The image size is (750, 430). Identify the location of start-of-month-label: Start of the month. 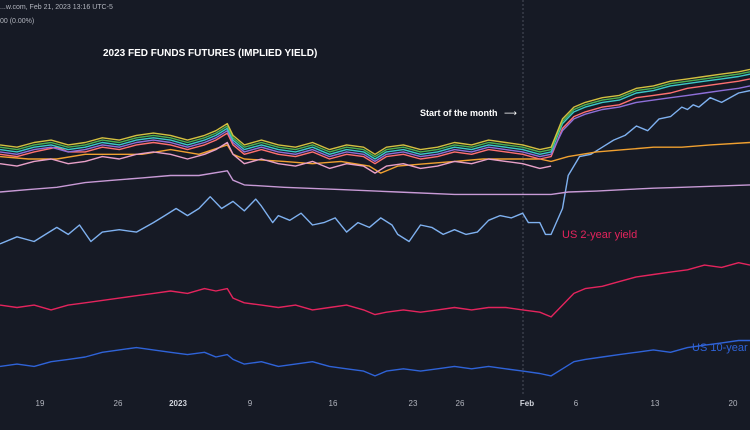
(459, 113).